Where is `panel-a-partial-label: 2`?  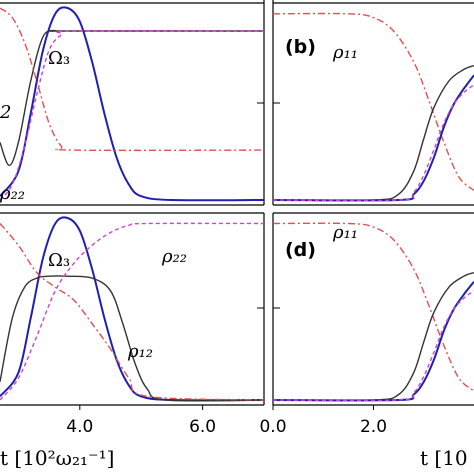
panel-a-partial-label: 2 is located at coordinates (5, 112).